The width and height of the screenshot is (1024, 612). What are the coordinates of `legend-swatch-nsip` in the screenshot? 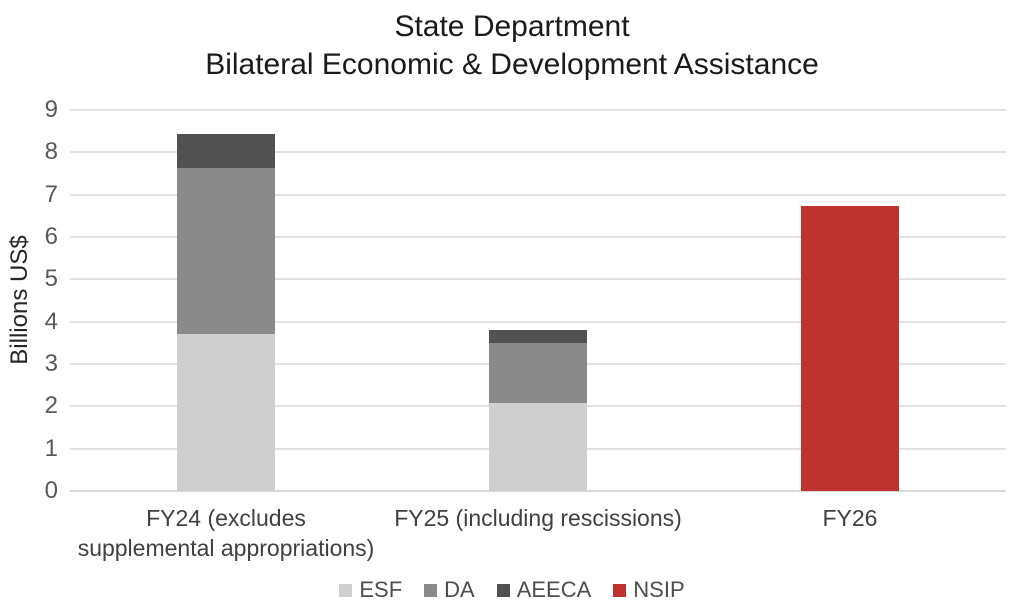 It's located at (620, 590).